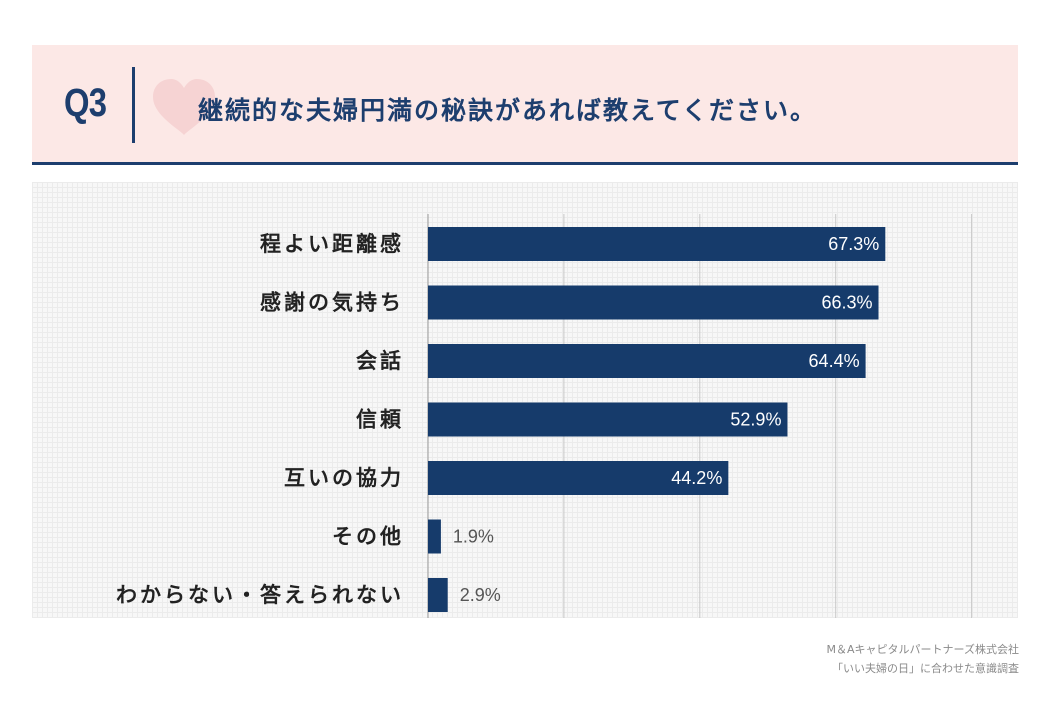  What do you see at coordinates (846, 303) in the screenshot?
I see `value-label: 66.3%` at bounding box center [846, 303].